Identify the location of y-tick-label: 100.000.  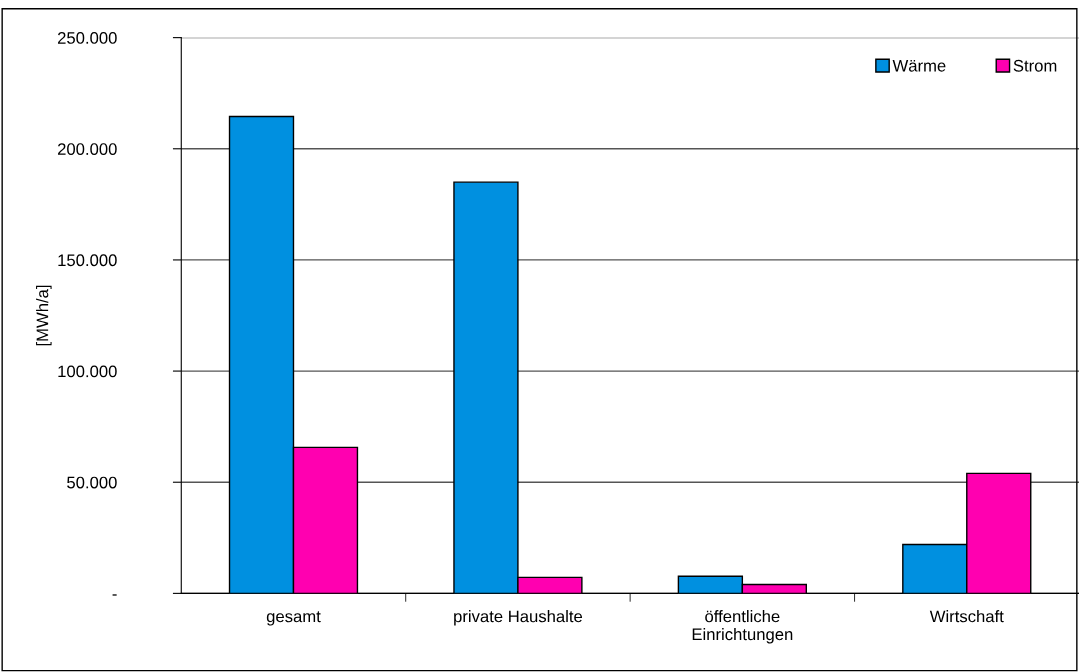
(87, 371).